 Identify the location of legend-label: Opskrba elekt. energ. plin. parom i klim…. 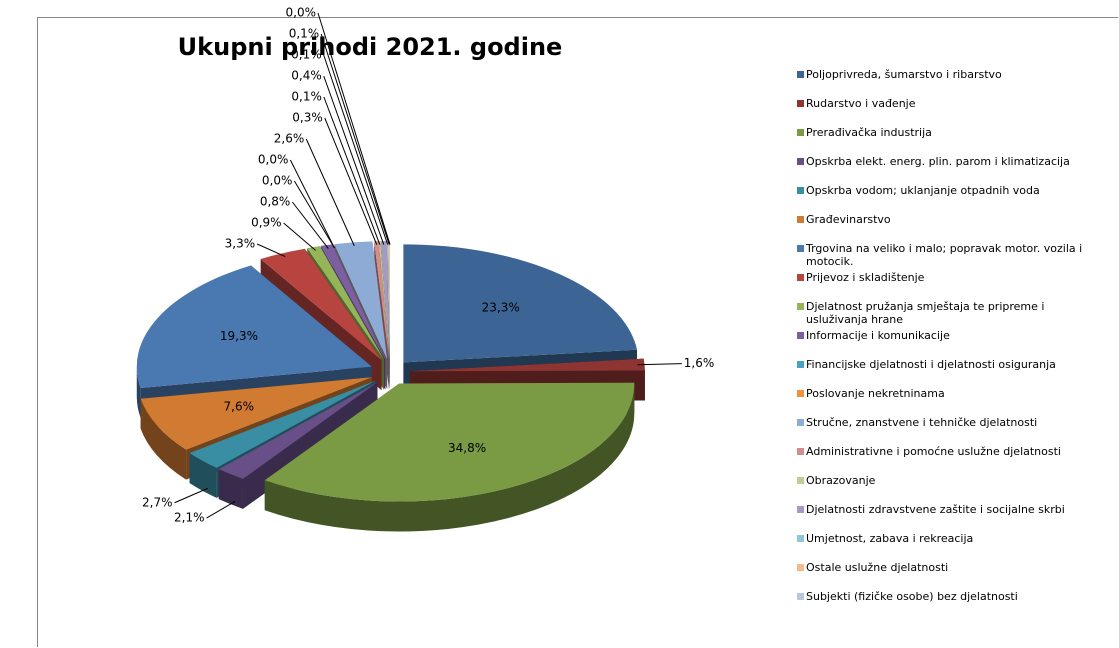
(938, 161).